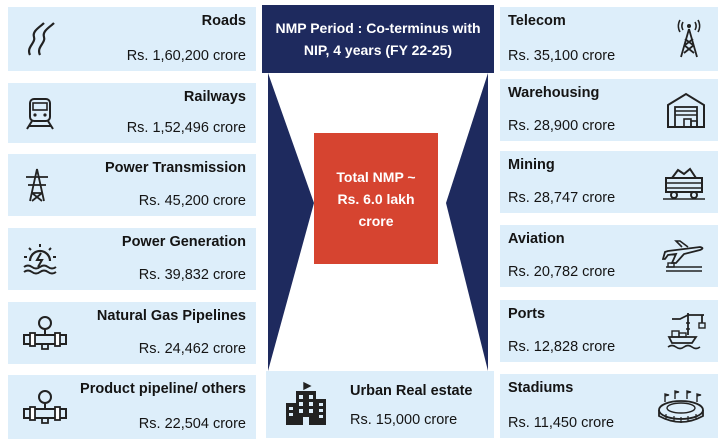 This screenshot has height=446, width=724. What do you see at coordinates (562, 272) in the screenshot?
I see `sector-value: Rs. 20,782 crore` at bounding box center [562, 272].